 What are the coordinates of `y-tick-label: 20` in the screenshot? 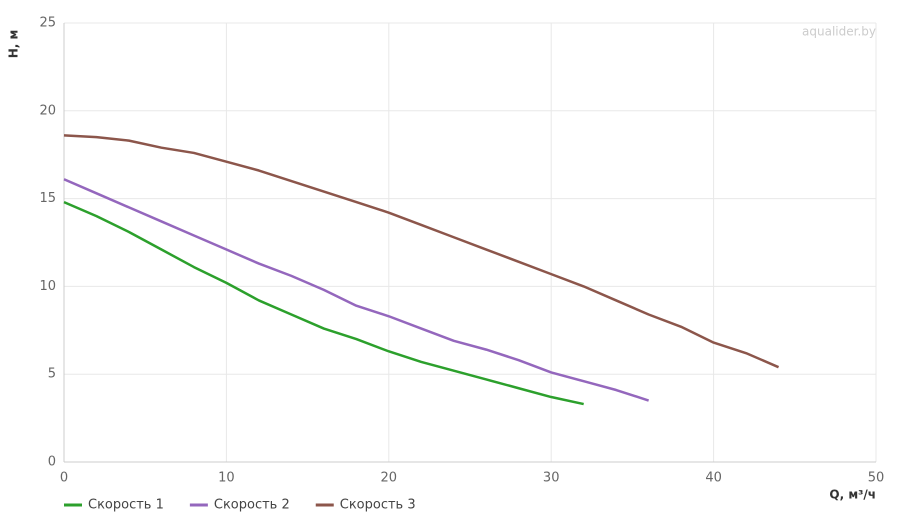 It's located at (47, 110).